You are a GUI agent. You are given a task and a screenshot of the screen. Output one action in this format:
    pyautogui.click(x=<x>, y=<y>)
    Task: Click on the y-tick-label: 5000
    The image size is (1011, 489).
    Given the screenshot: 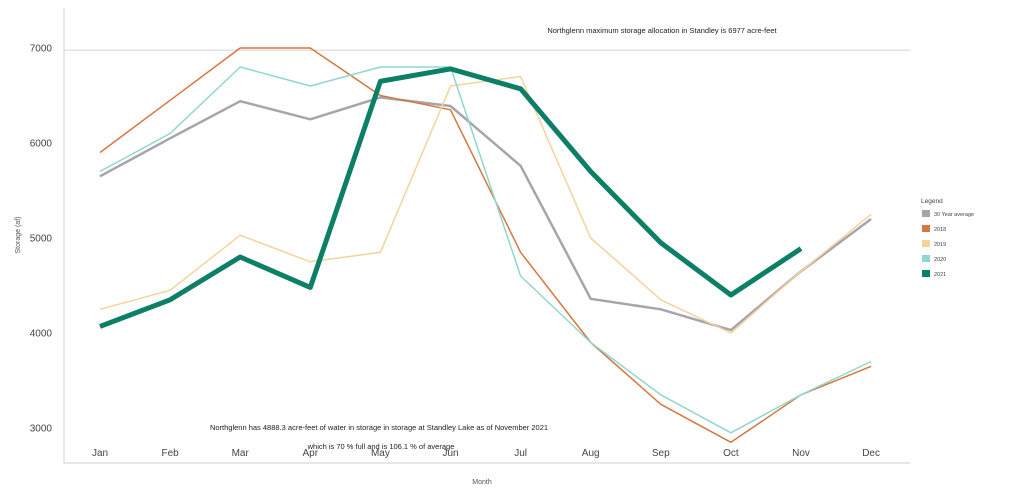 What is the action you would take?
    pyautogui.click(x=41, y=239)
    